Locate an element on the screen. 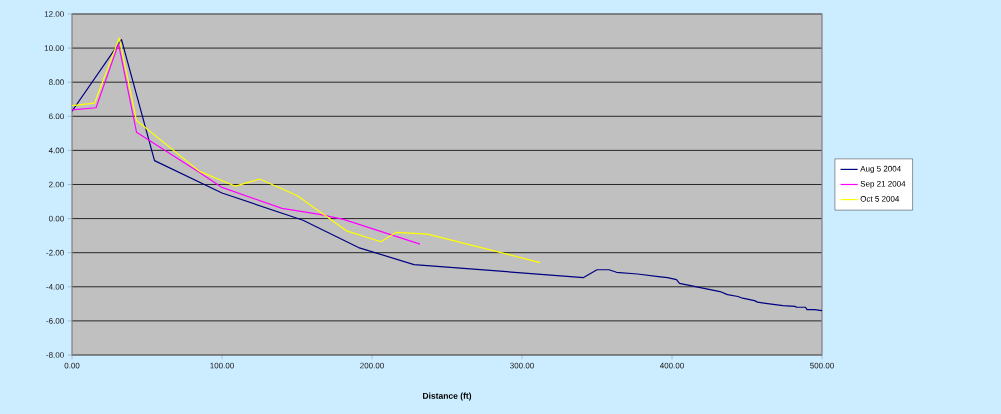 The width and height of the screenshot is (1001, 414). x-axis-title: Distance (ft) is located at coordinates (447, 396).